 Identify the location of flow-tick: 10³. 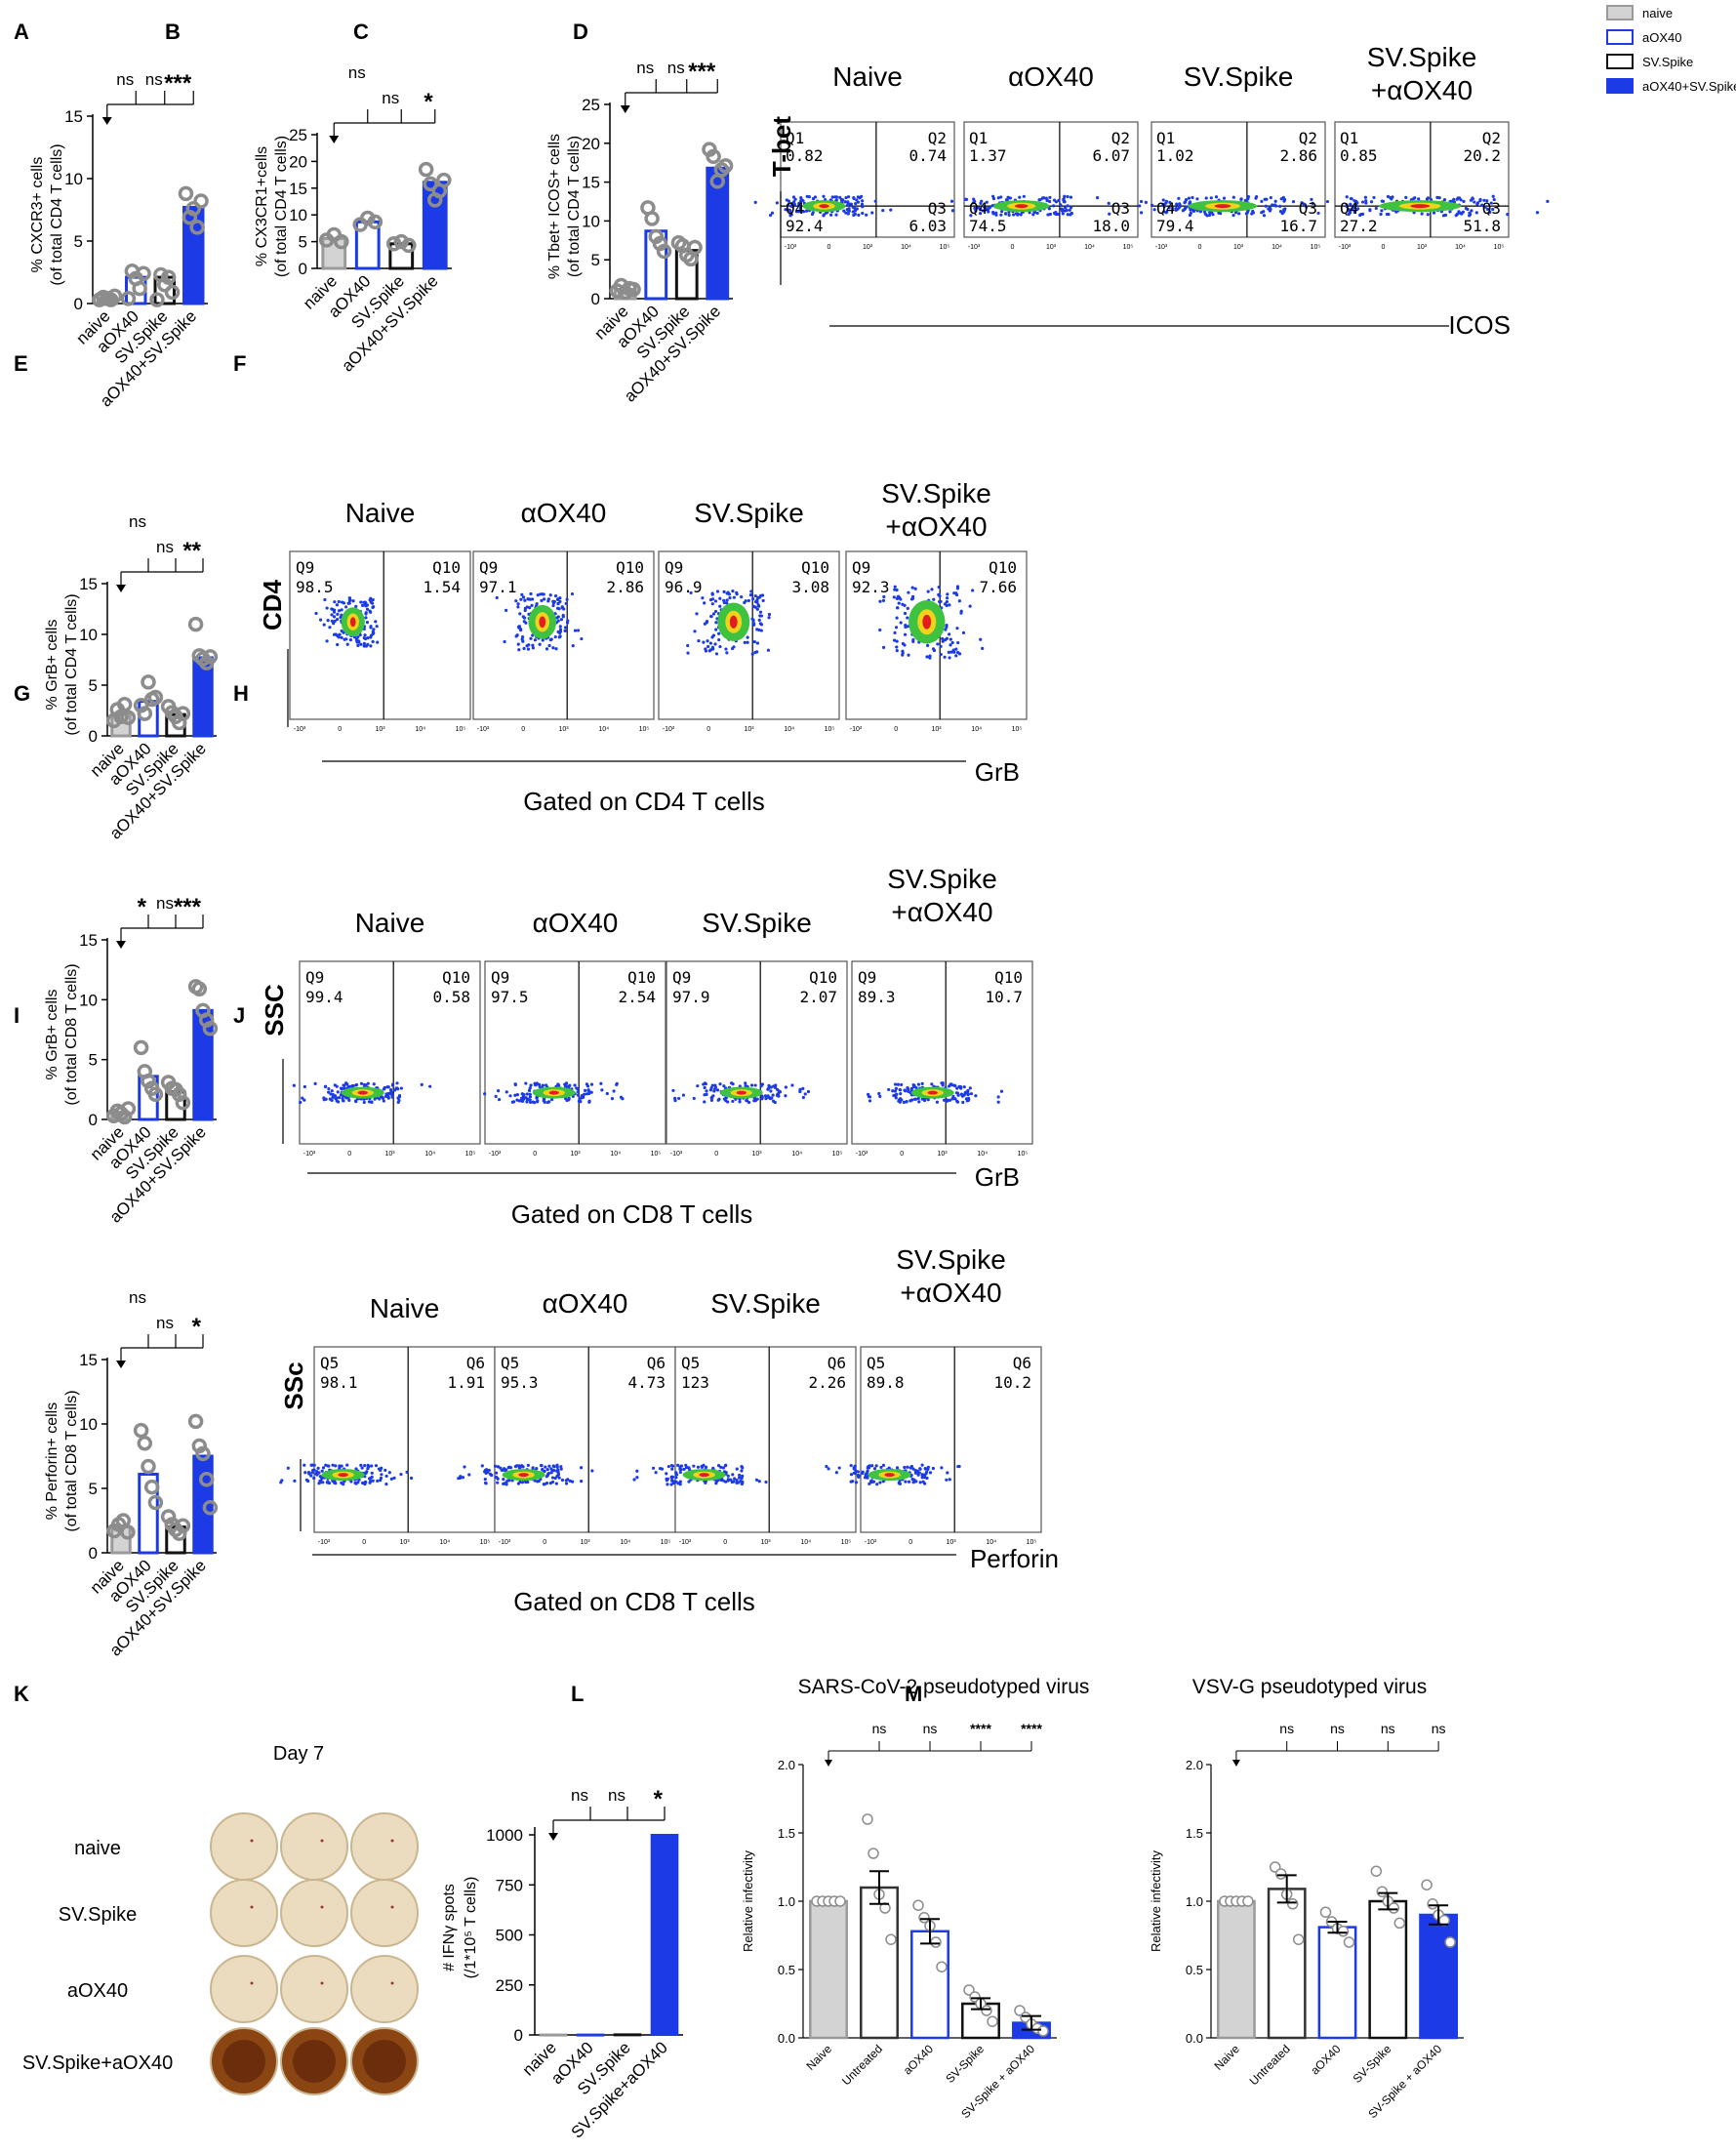
(749, 729).